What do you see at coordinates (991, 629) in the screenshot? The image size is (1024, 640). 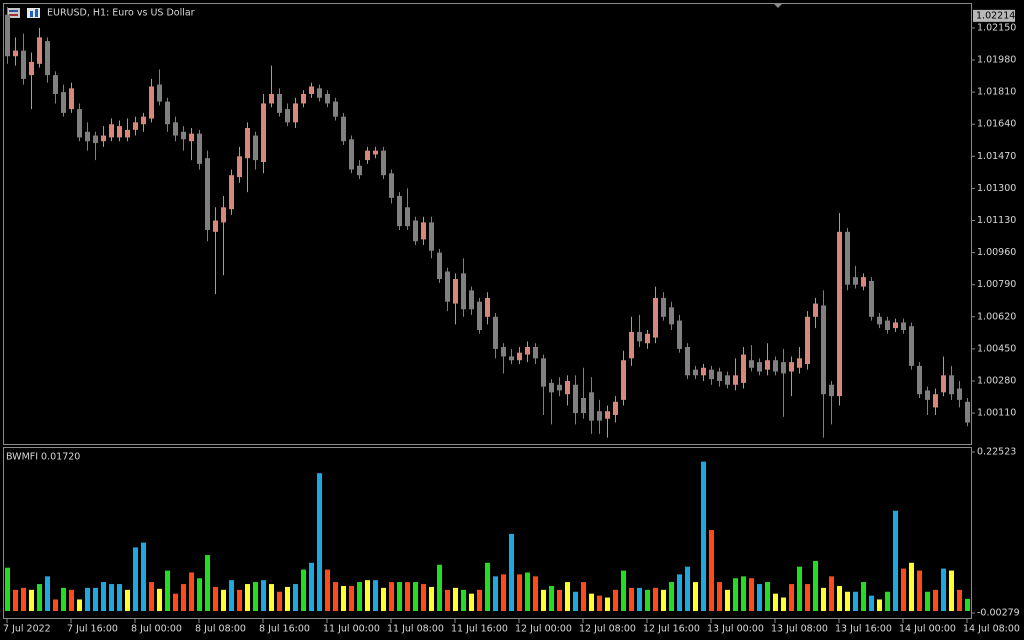 I see `x-tick-label: 14 Jul 08:00` at bounding box center [991, 629].